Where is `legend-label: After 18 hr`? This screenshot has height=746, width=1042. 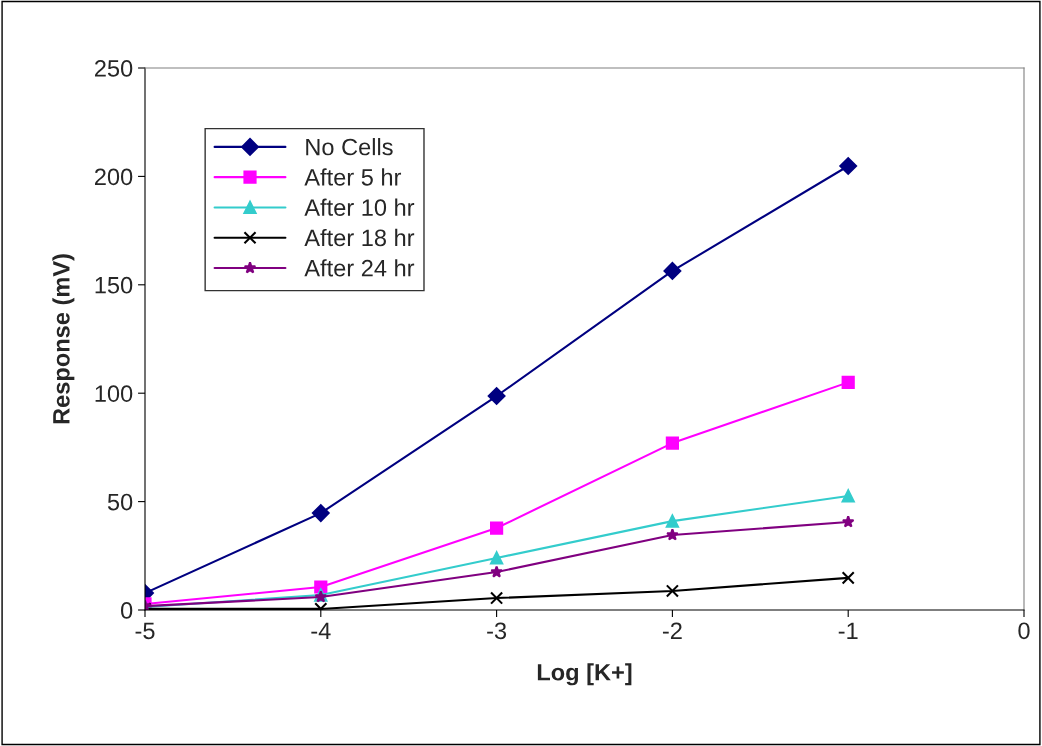 legend-label: After 18 hr is located at coordinates (359, 237).